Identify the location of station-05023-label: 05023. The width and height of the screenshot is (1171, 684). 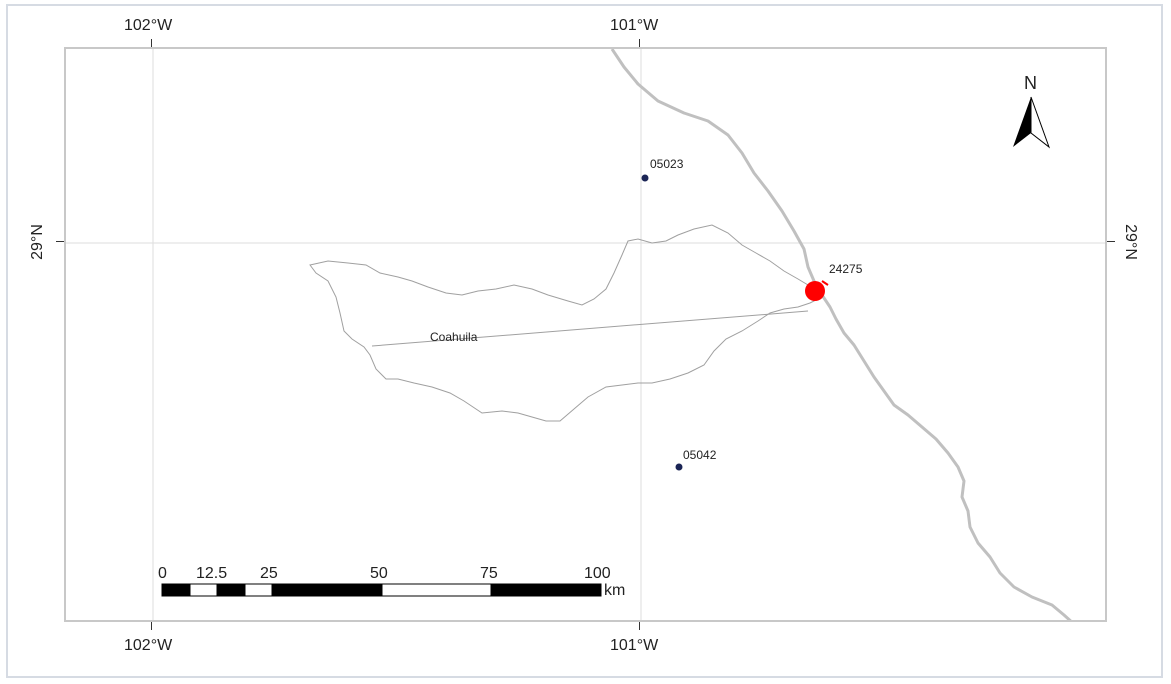
(667, 164).